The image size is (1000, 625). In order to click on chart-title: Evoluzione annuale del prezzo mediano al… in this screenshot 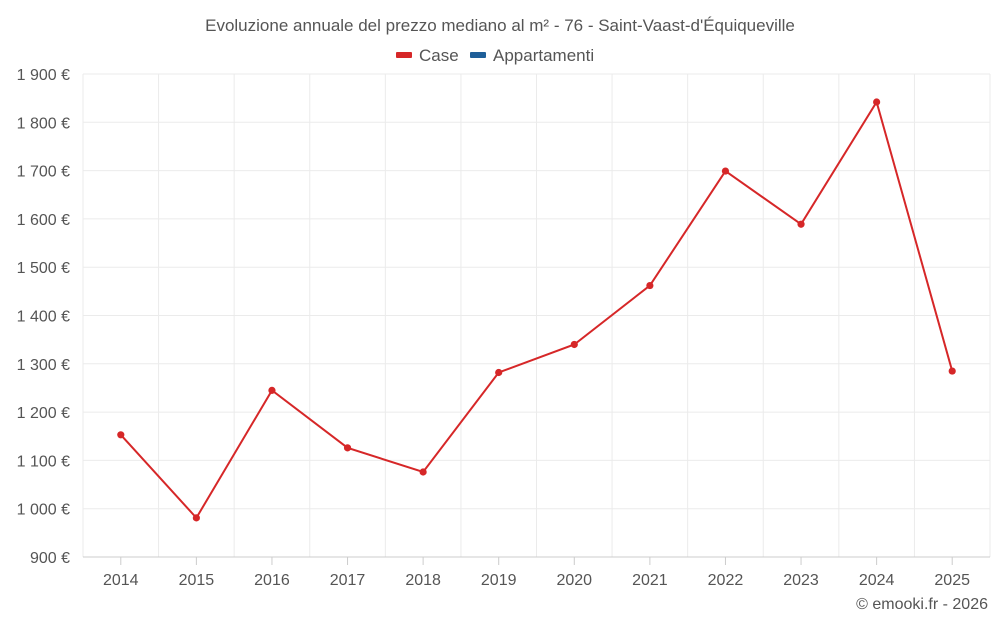, I will do `click(500, 25)`.